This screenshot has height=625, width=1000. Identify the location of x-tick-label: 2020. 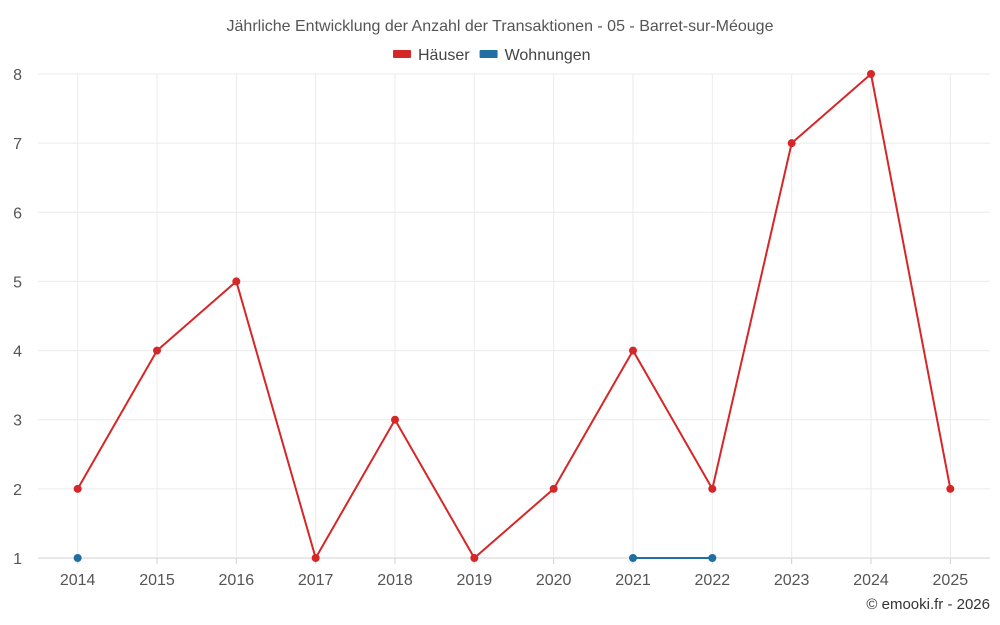
(554, 580).